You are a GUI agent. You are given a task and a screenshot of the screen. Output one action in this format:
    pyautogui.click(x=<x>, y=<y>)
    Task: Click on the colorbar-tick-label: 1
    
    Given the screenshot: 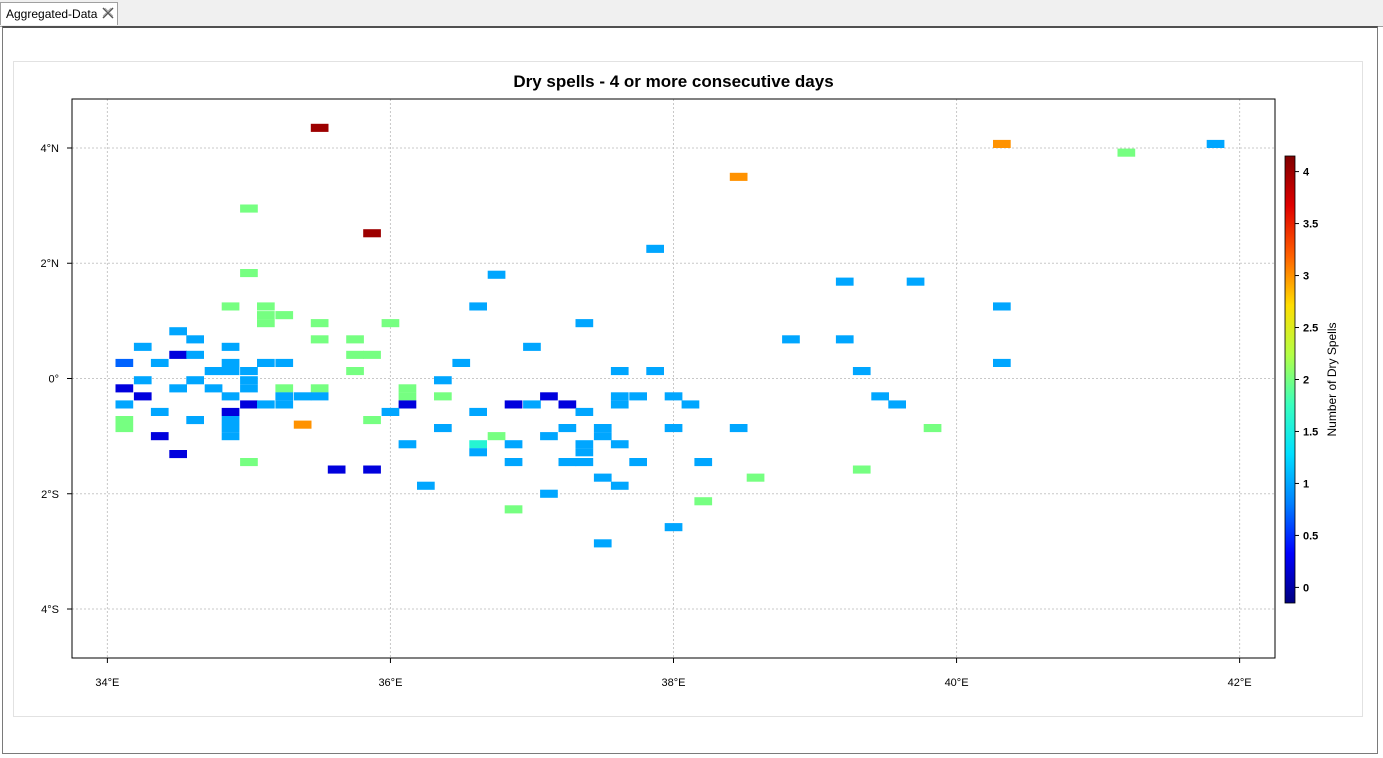 What is the action you would take?
    pyautogui.click(x=1306, y=484)
    